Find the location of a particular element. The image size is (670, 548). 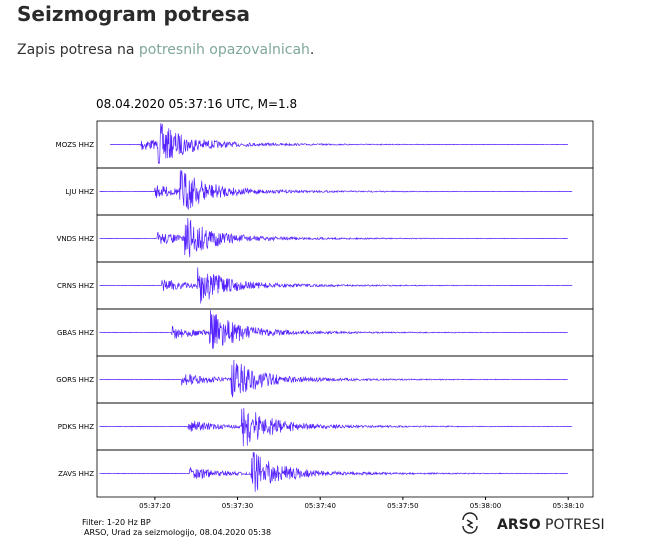

x-tick-label: 05:37:30 is located at coordinates (237, 506).